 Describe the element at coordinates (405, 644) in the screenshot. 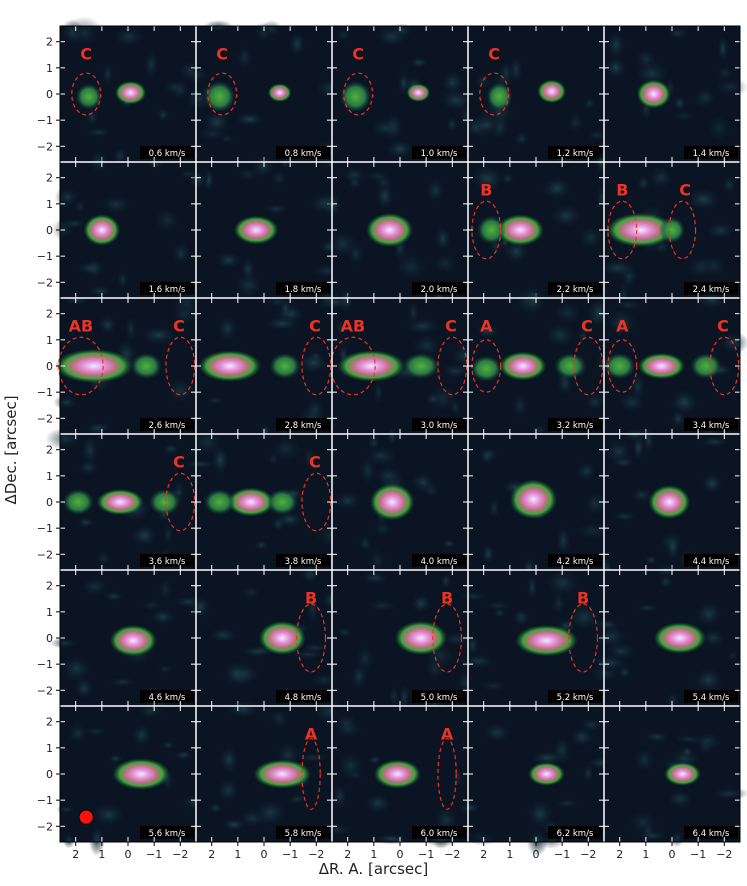

I see `channel-panel: B 5.0 km/s` at that location.